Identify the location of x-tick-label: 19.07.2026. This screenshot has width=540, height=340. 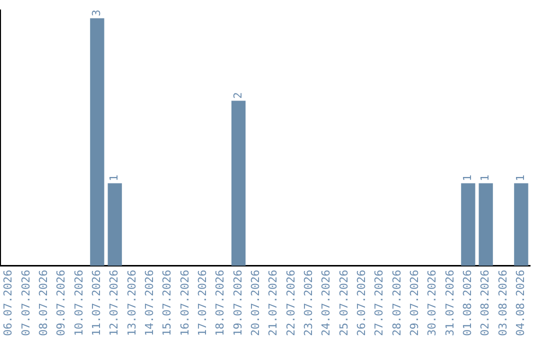
(237, 303).